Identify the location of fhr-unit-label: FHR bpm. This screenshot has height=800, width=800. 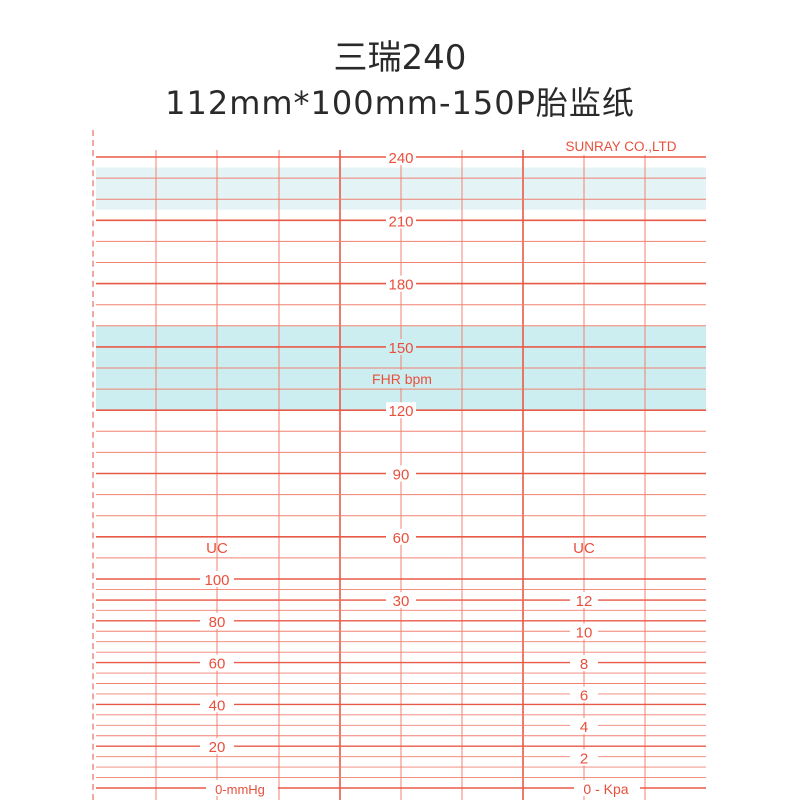
(402, 379).